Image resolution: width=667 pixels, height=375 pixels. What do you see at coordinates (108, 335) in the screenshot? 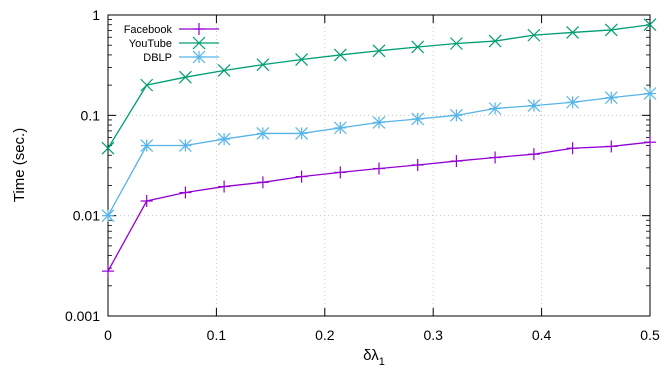
I see `x-tick-label: 0` at bounding box center [108, 335].